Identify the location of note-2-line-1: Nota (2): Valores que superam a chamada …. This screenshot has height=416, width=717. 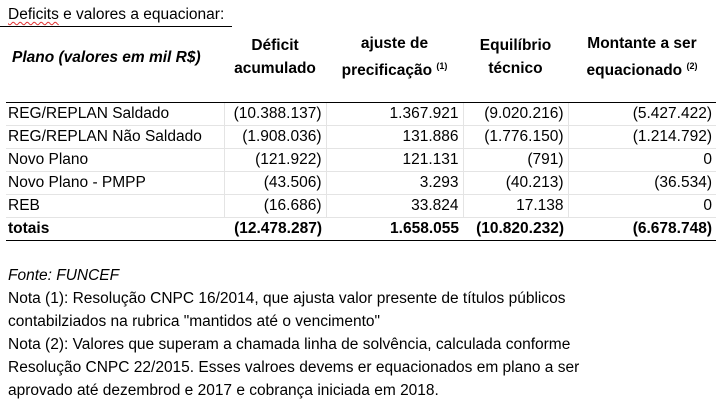
(289, 344).